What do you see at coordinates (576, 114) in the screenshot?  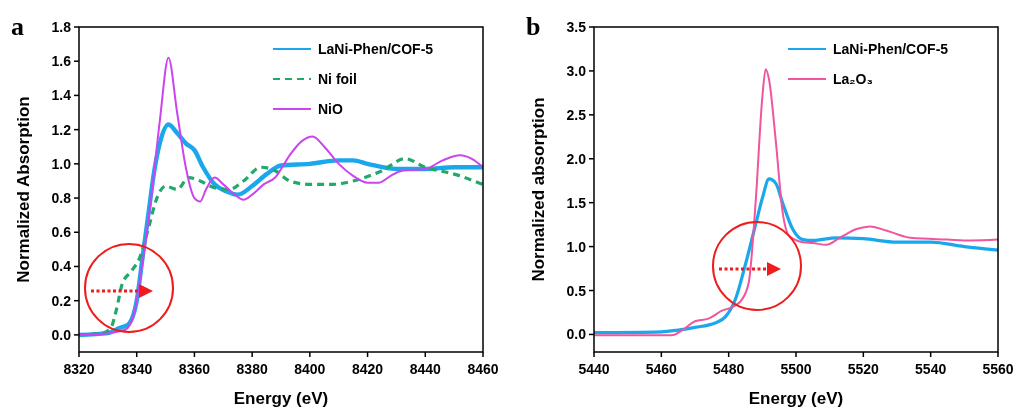 I see `y-tick-label: 2.5` at bounding box center [576, 114].